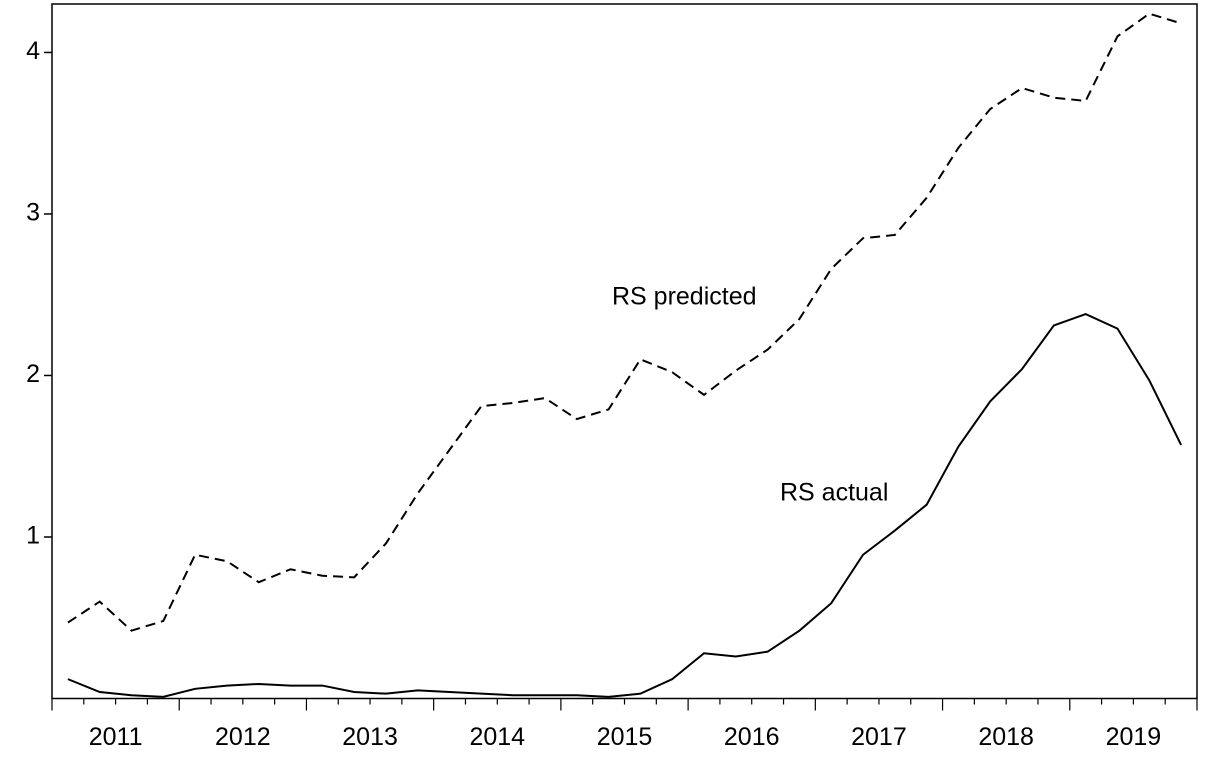 This screenshot has width=1206, height=759. Describe the element at coordinates (243, 737) in the screenshot. I see `x-tick-label: 2012` at that location.